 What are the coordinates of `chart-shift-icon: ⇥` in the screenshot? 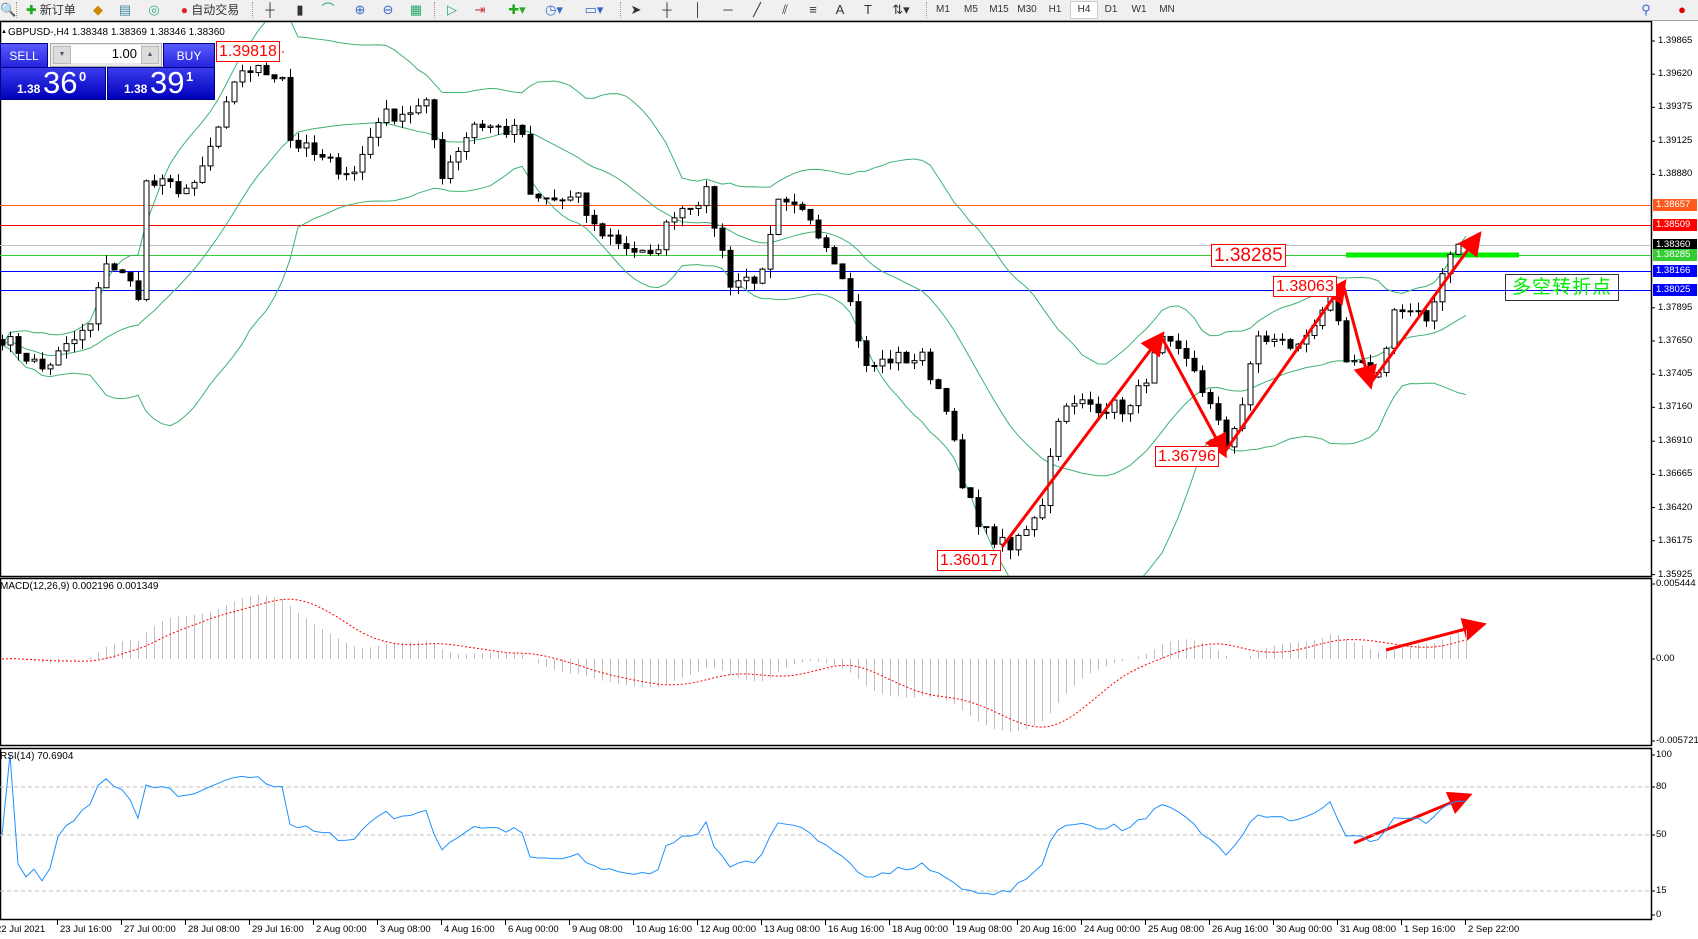 It's located at (480, 9).